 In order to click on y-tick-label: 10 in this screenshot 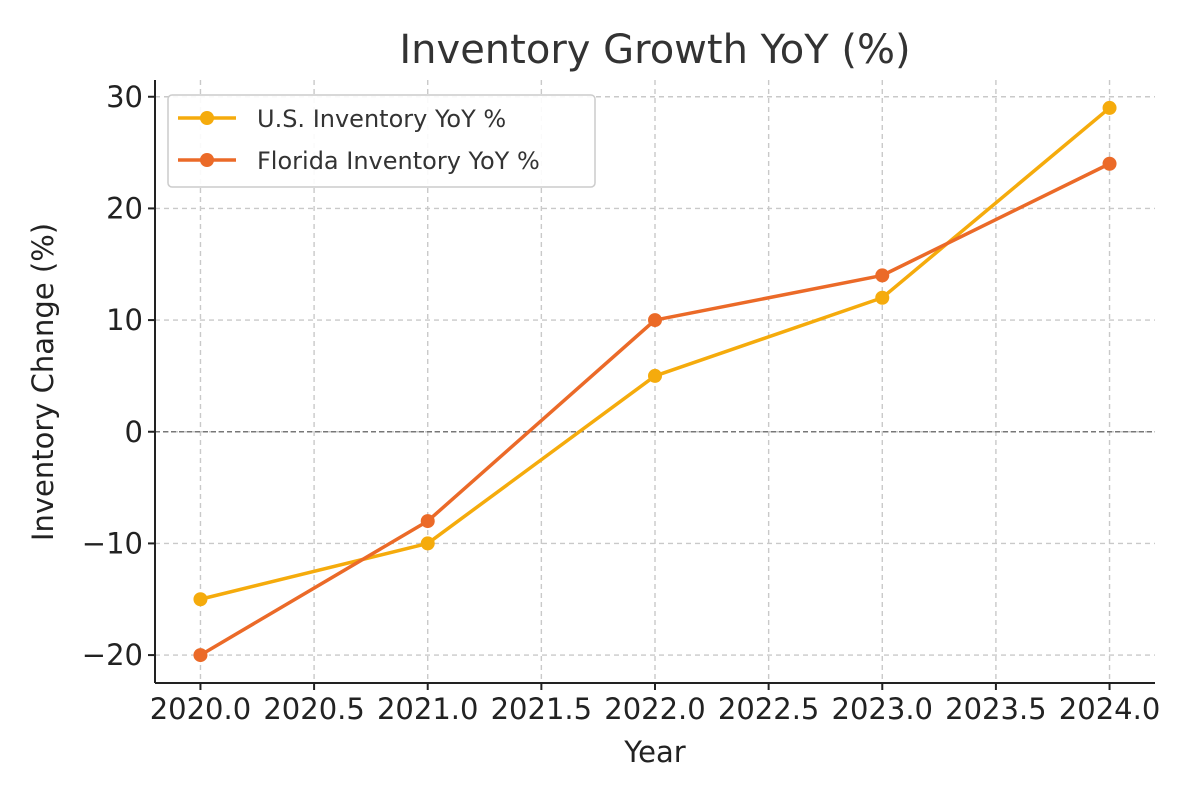, I will do `click(124, 320)`.